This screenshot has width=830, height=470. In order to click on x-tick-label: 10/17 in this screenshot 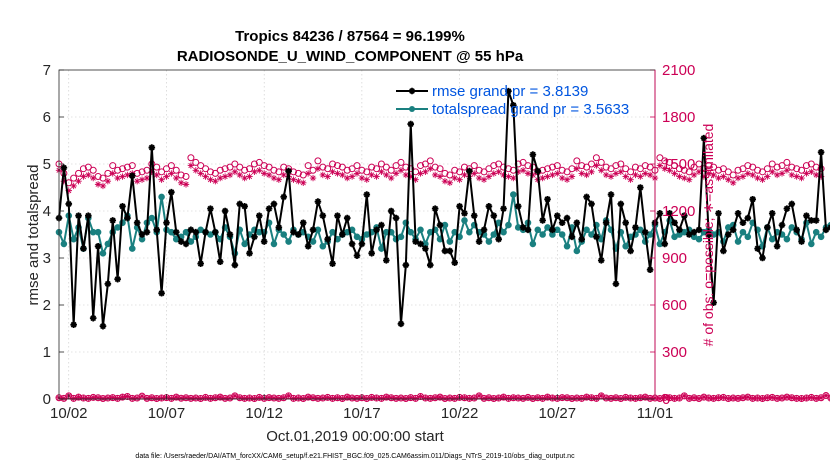, I will do `click(362, 413)`.